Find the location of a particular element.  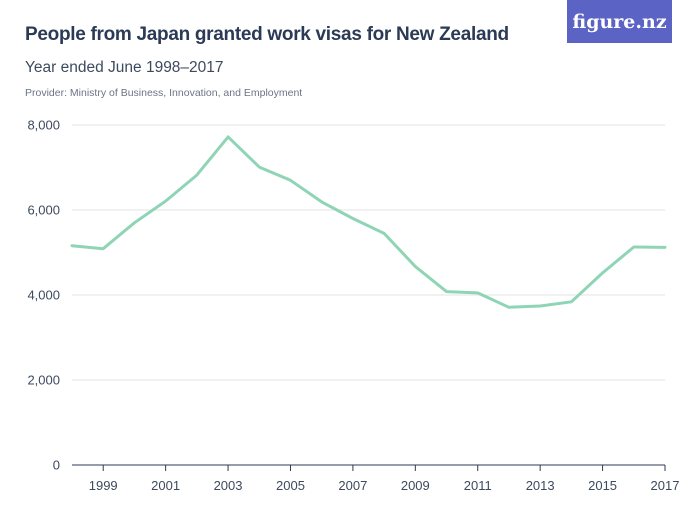

x-tick-label: 2011 is located at coordinates (478, 485).